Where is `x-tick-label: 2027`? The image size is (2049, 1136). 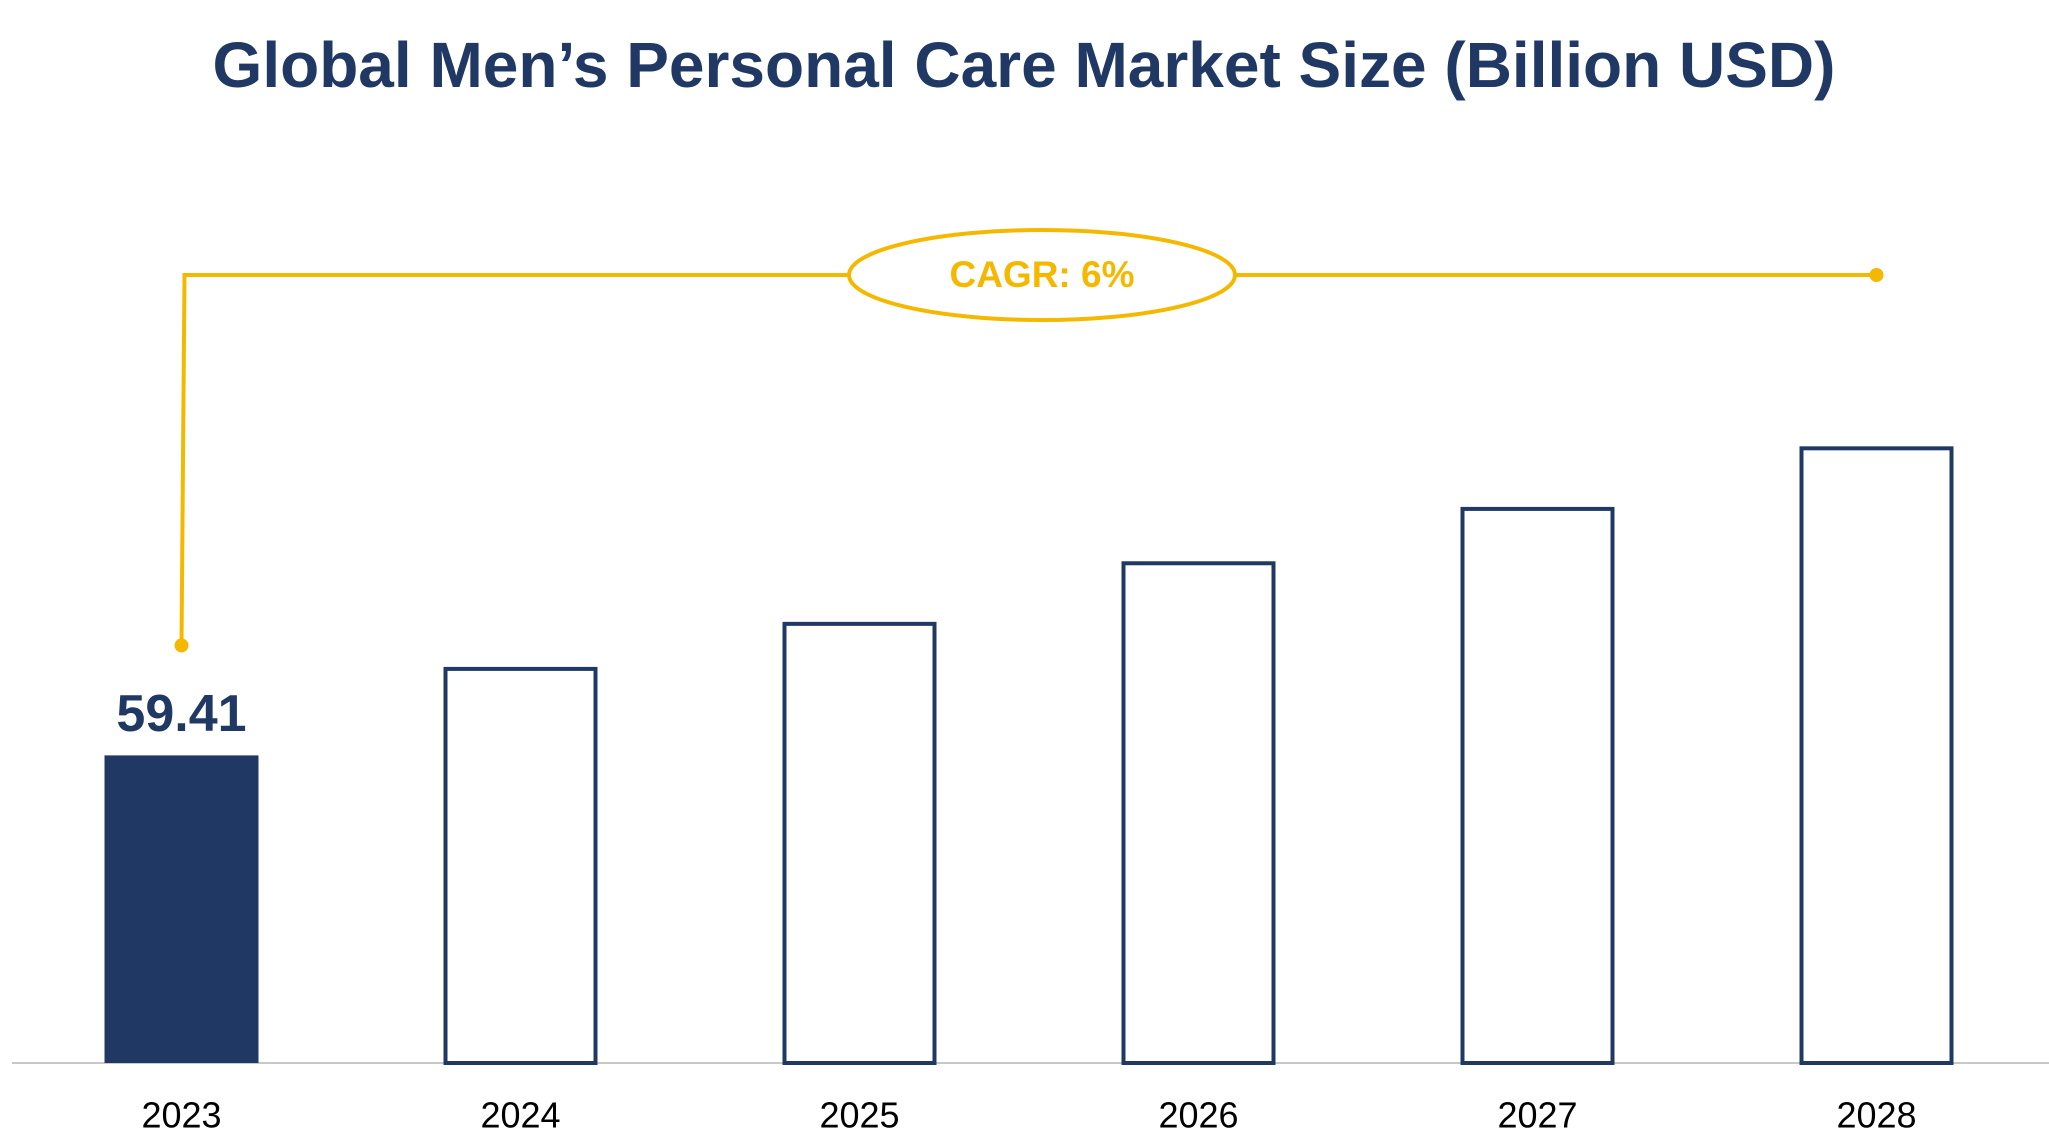 x-tick-label: 2027 is located at coordinates (1537, 1115).